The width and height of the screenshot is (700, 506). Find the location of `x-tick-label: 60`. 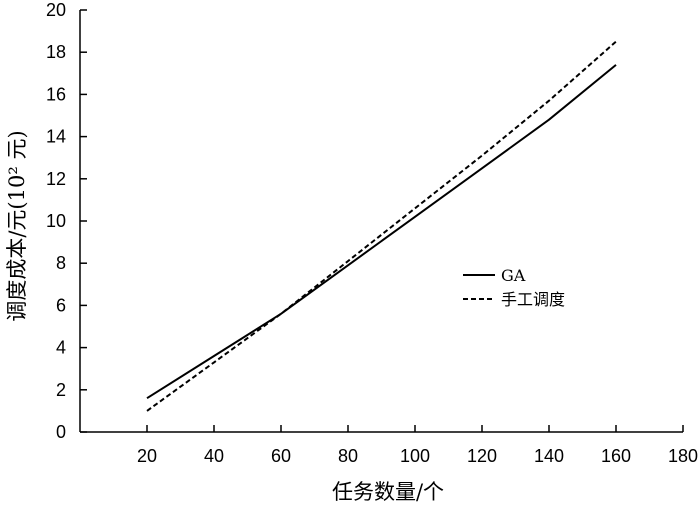

x-tick-label: 60 is located at coordinates (281, 456).